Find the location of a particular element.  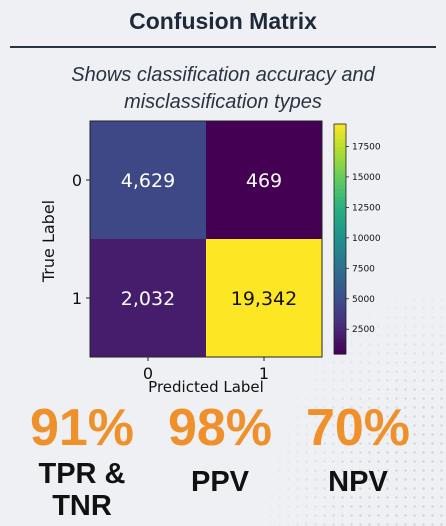

x-axis-label: Predicted Label is located at coordinates (206, 387).